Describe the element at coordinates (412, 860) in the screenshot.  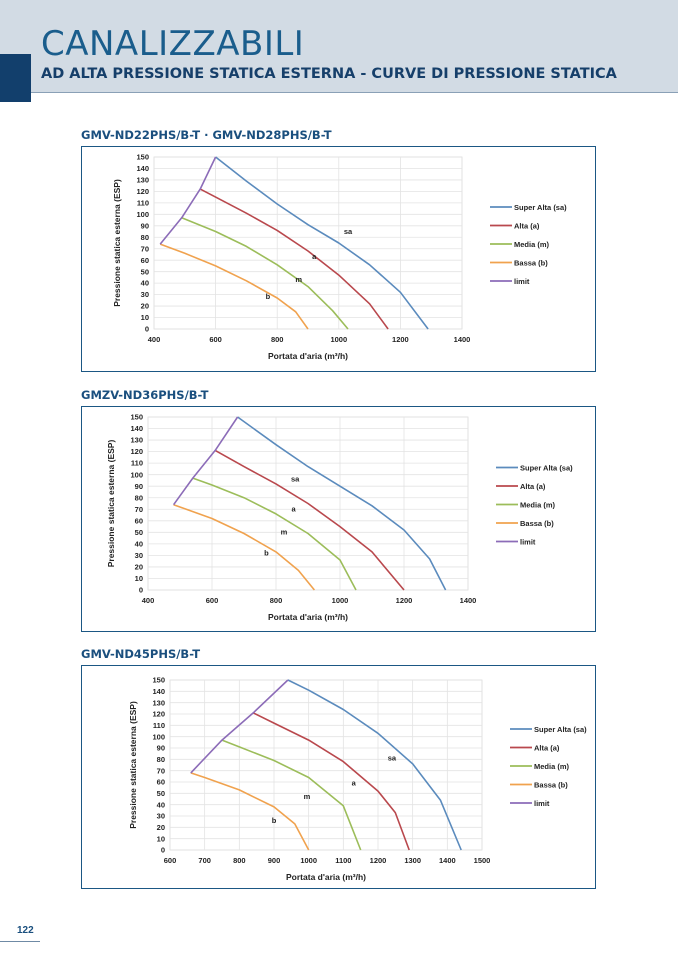
I see `x-tick-label: 1300` at that location.